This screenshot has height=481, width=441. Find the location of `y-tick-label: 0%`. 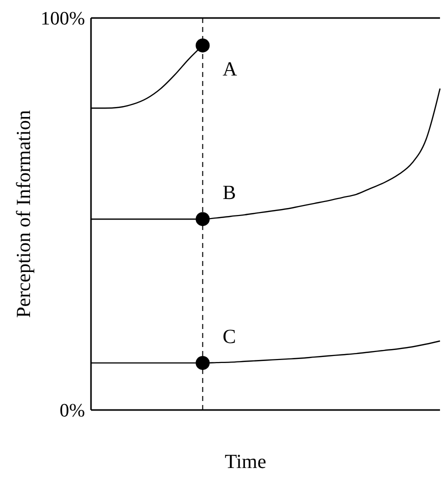

y-tick-label: 0% is located at coordinates (73, 411).